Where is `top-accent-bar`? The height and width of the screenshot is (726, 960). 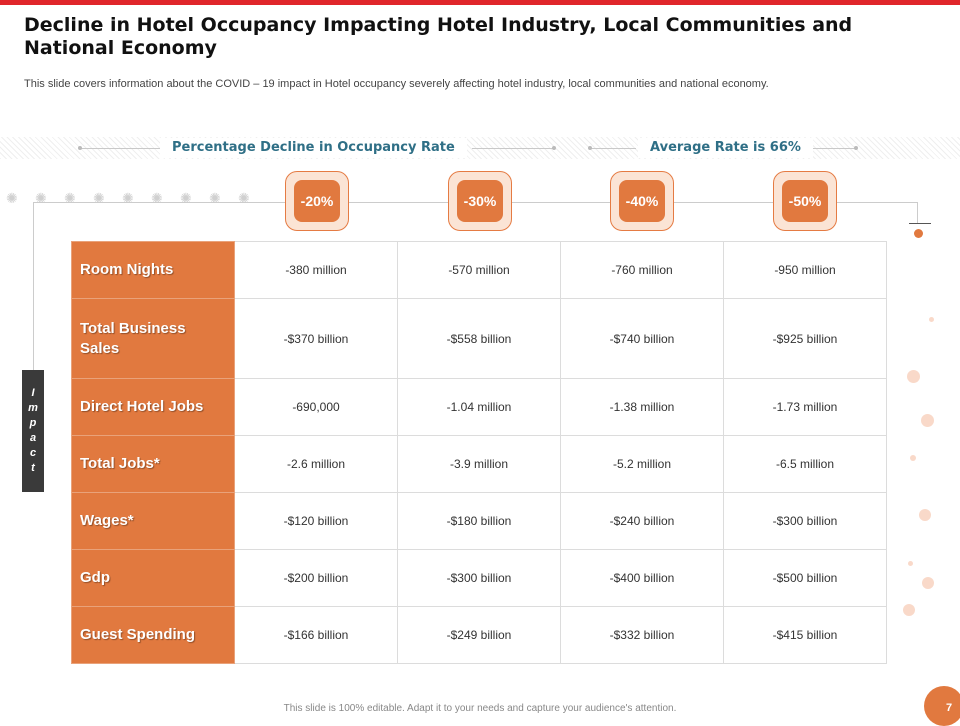 top-accent-bar is located at coordinates (480, 2).